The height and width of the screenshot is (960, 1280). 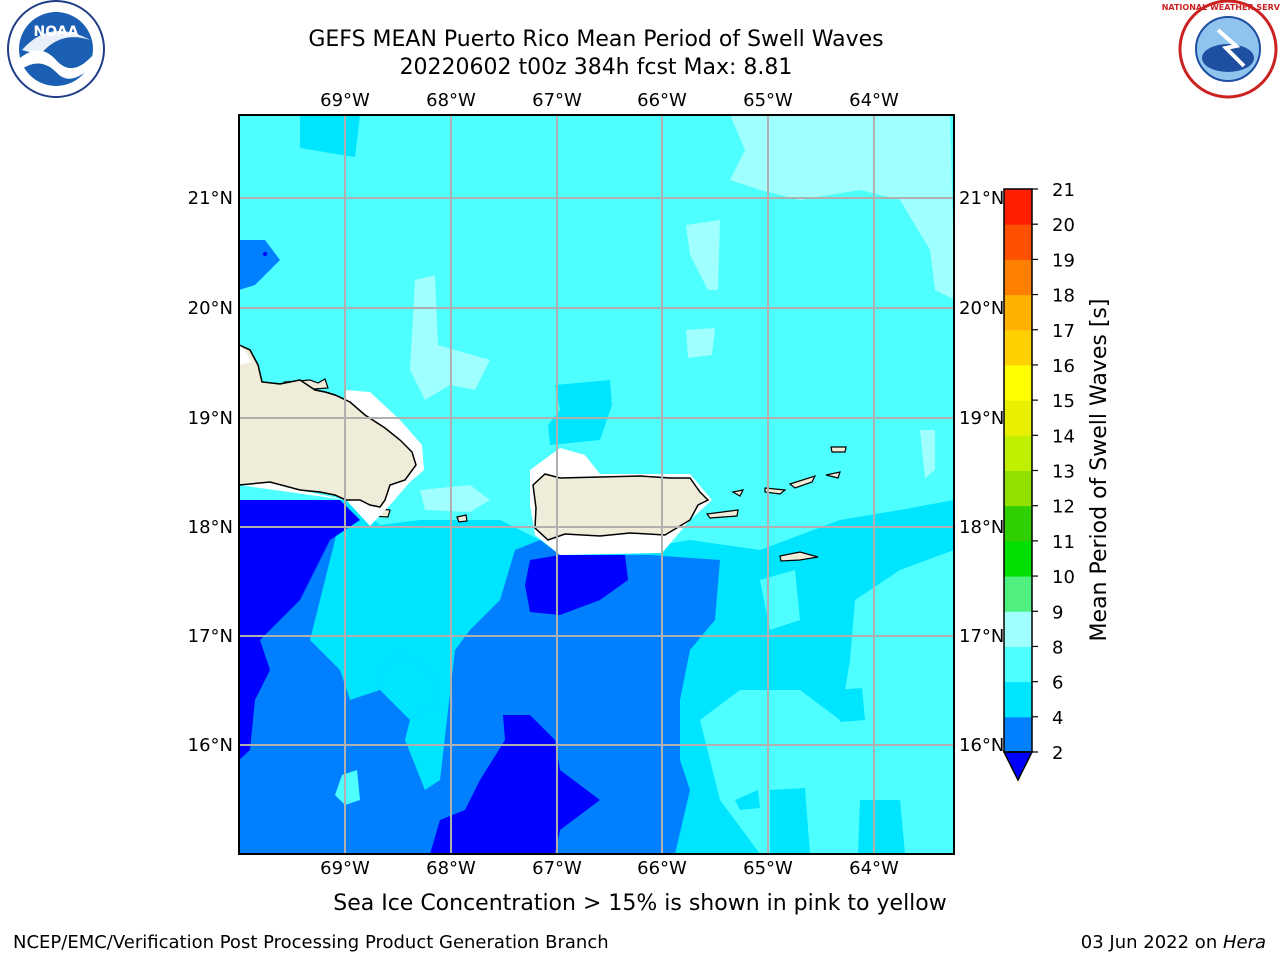 I want to click on colorbar-tick-label: 16, so click(x=1063, y=366).